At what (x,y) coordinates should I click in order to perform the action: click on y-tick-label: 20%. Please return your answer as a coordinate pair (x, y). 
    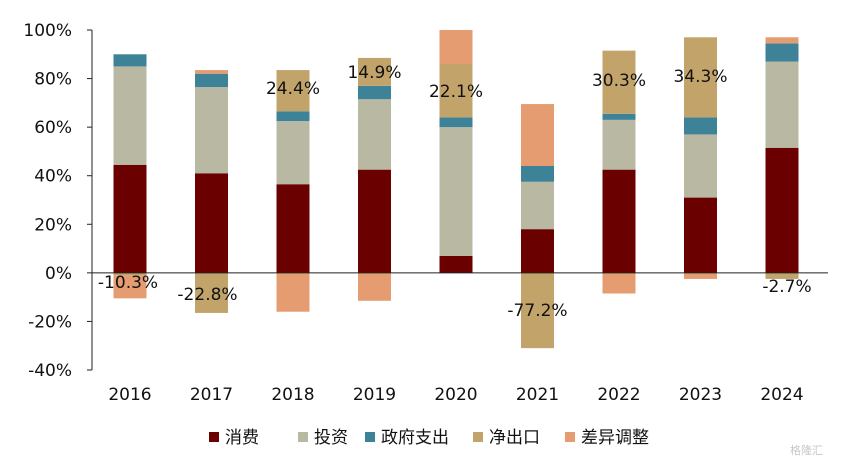
    Looking at the image, I should click on (53, 225).